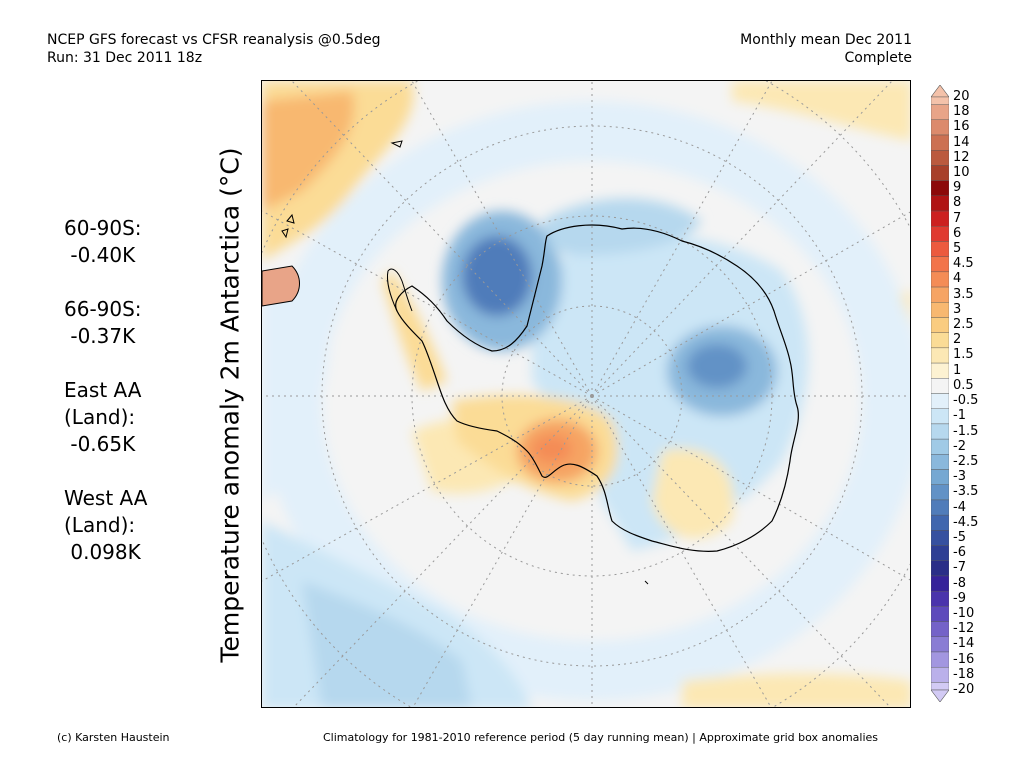 The image size is (1024, 768). Describe the element at coordinates (103, 444) in the screenshot. I see `stat-value: -0.65K` at that location.